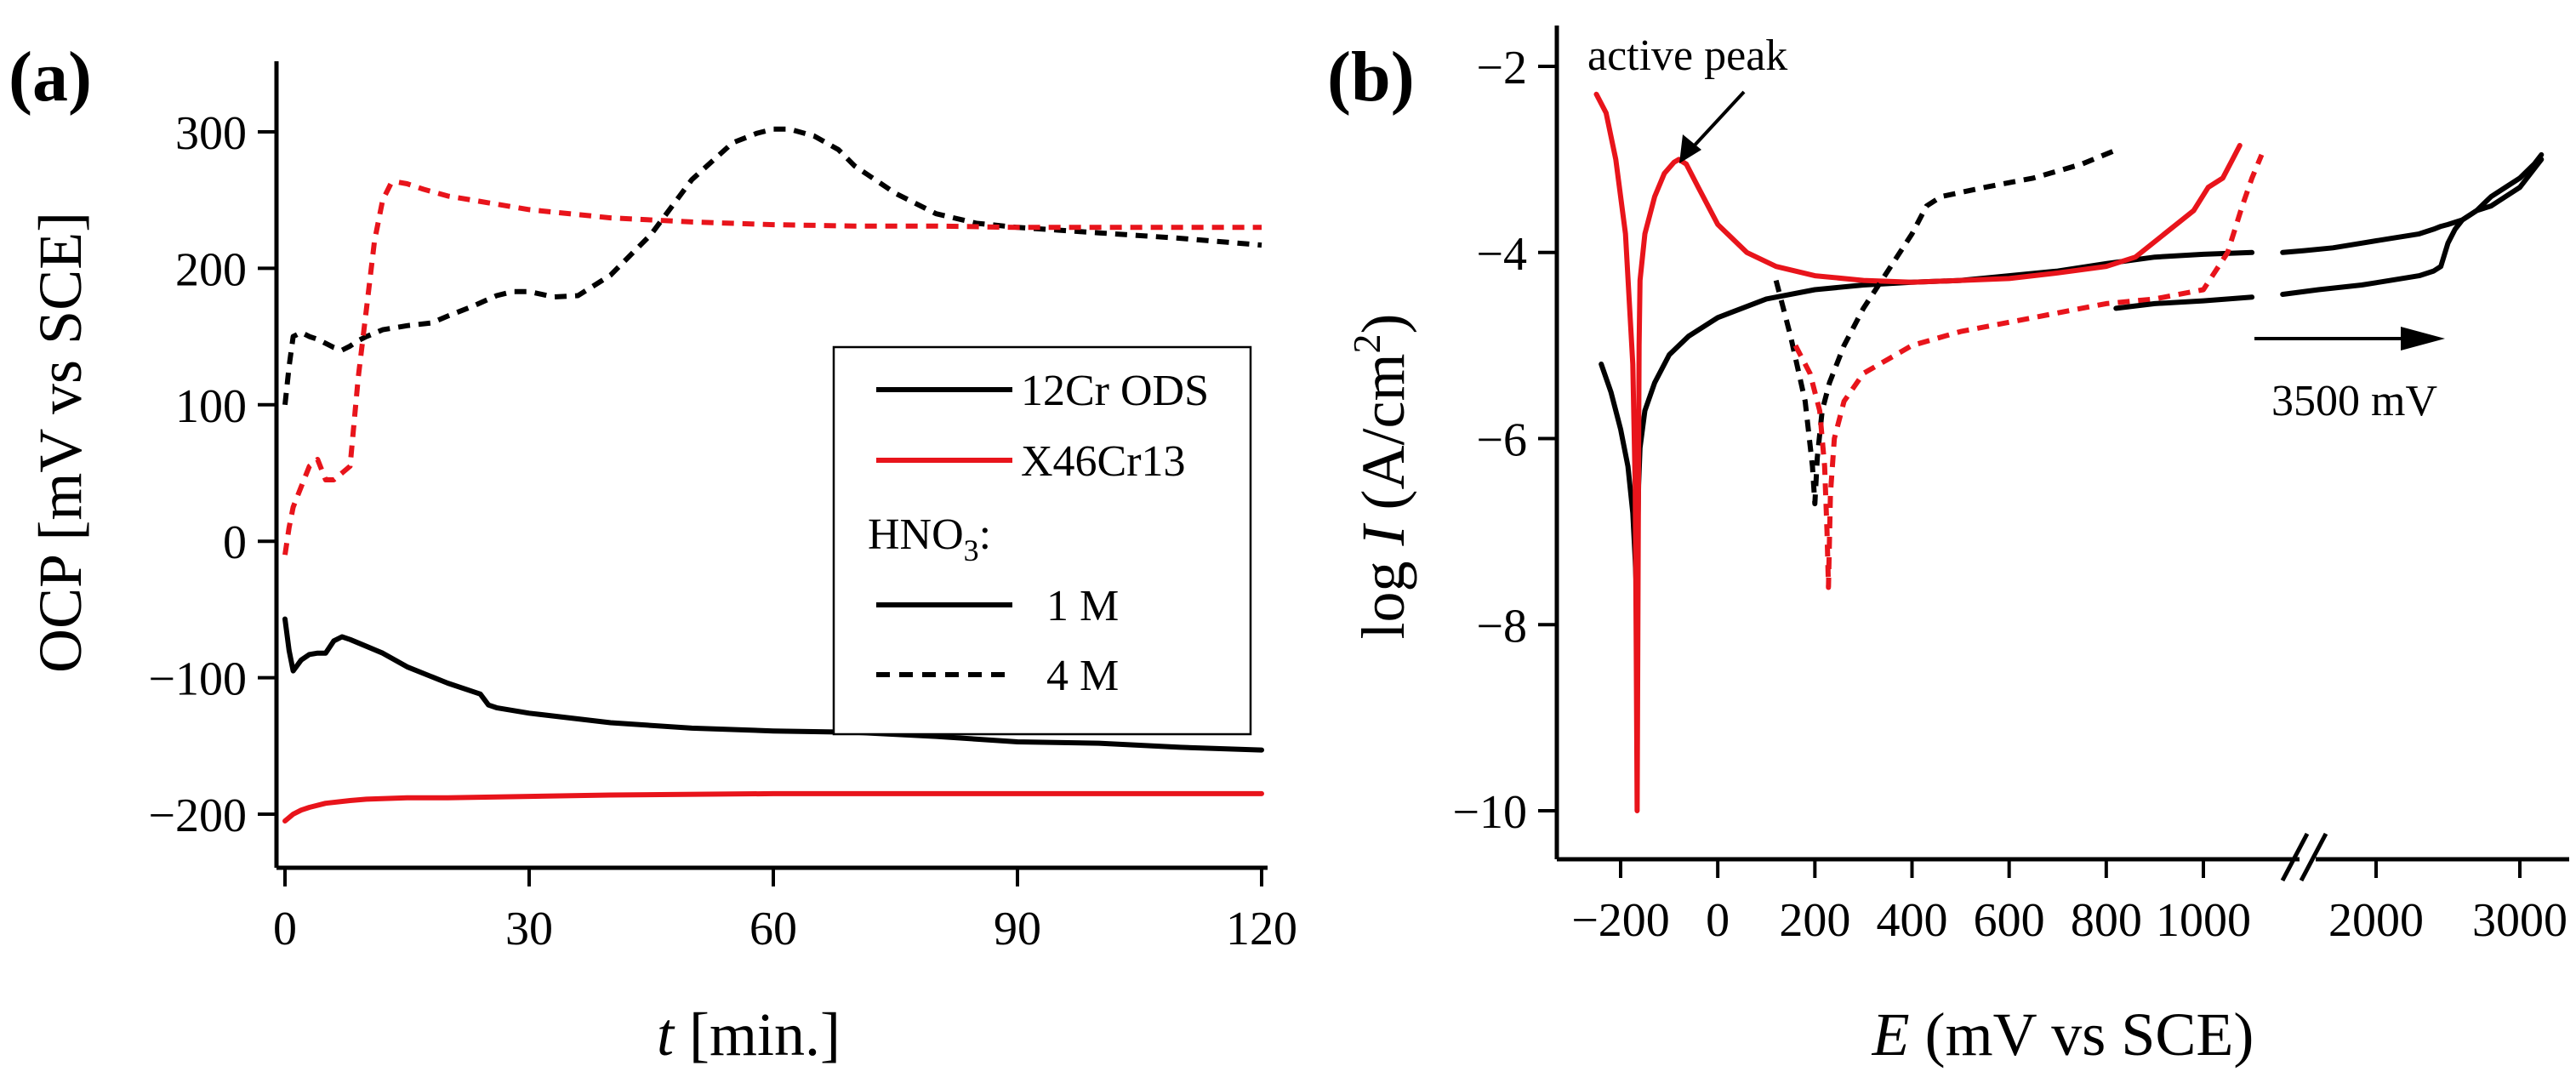  What do you see at coordinates (529, 929) in the screenshot?
I see `panel-a-x-tick-label: 30` at bounding box center [529, 929].